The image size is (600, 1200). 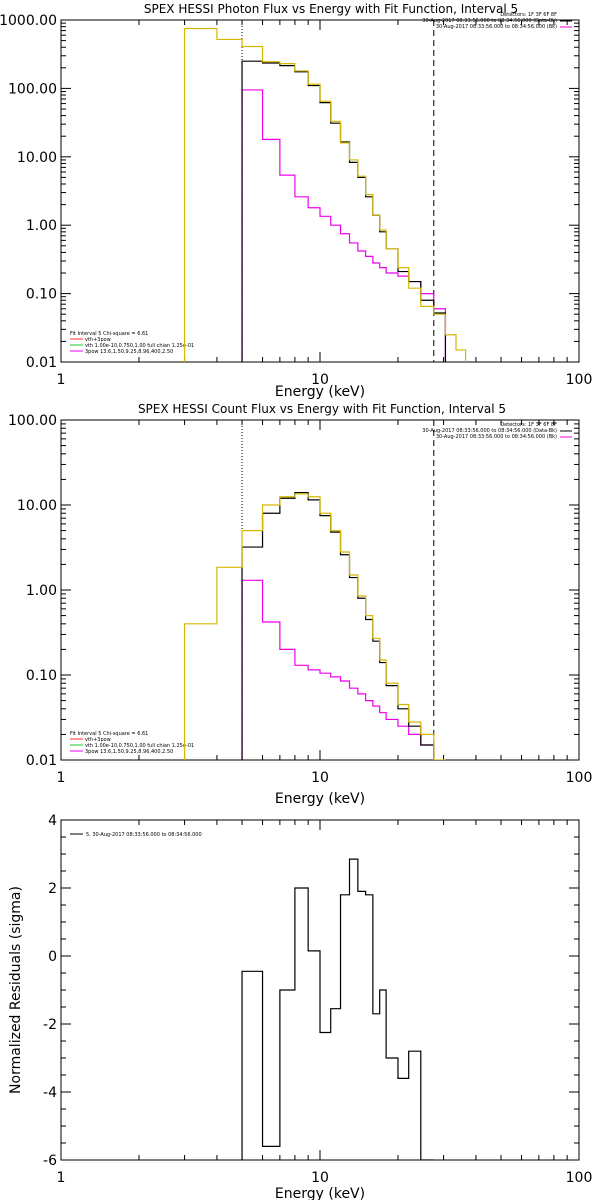 What do you see at coordinates (50, 1161) in the screenshot?
I see `y-tick-label: -6` at bounding box center [50, 1161].